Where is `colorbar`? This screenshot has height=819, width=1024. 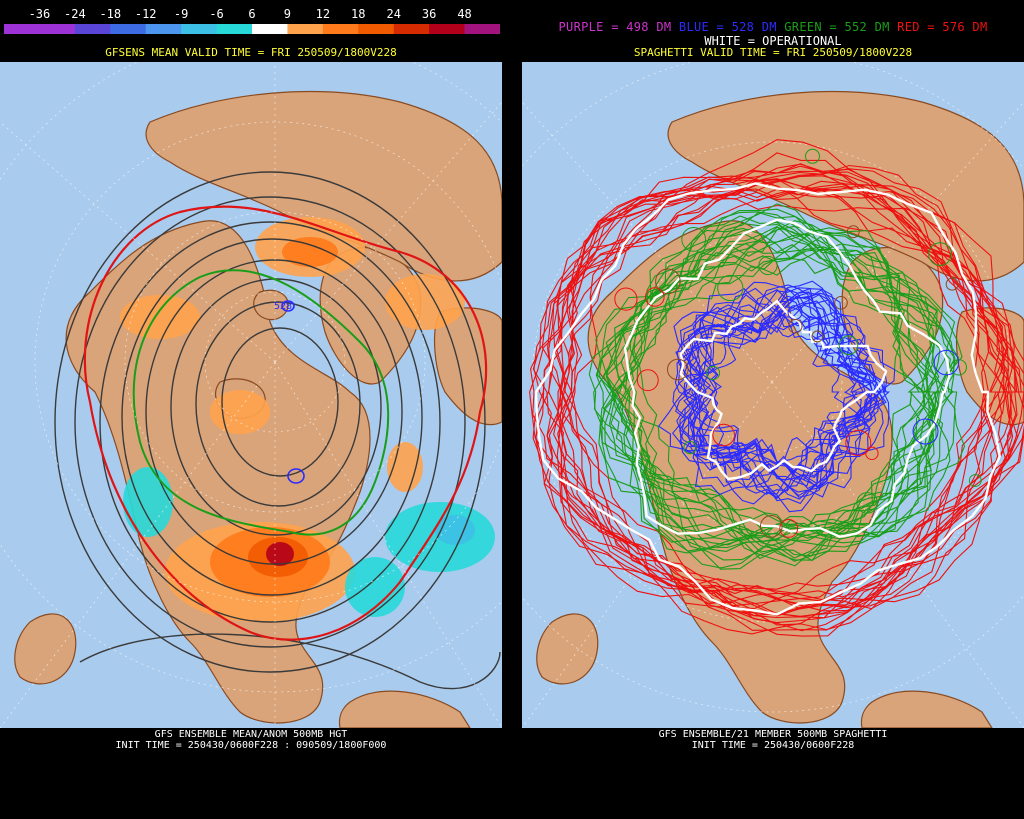 colorbar is located at coordinates (252, 29).